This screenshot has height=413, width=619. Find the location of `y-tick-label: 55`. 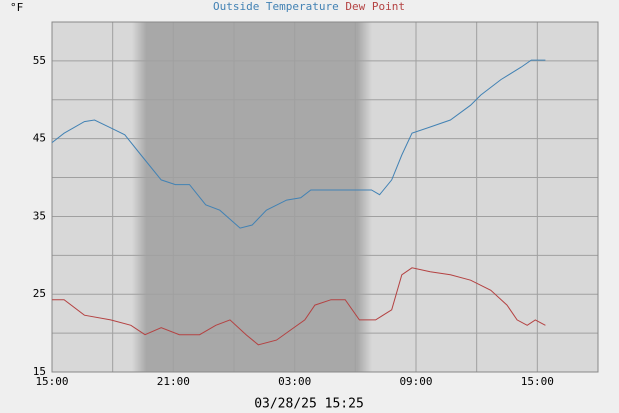

y-tick-label: 55 is located at coordinates (39, 60).